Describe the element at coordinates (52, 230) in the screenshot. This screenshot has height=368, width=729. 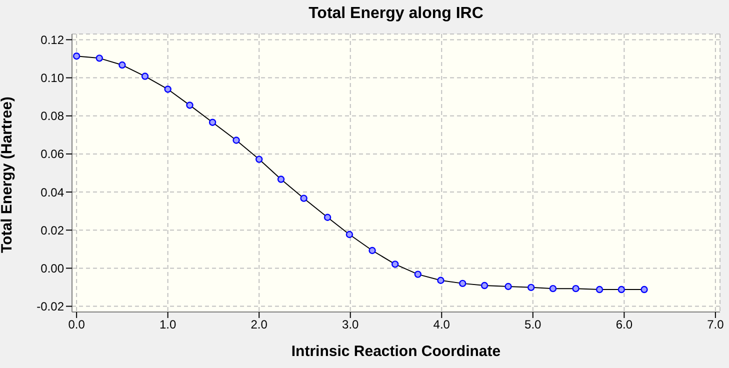
I see `y-tick-label: 0.02` at that location.